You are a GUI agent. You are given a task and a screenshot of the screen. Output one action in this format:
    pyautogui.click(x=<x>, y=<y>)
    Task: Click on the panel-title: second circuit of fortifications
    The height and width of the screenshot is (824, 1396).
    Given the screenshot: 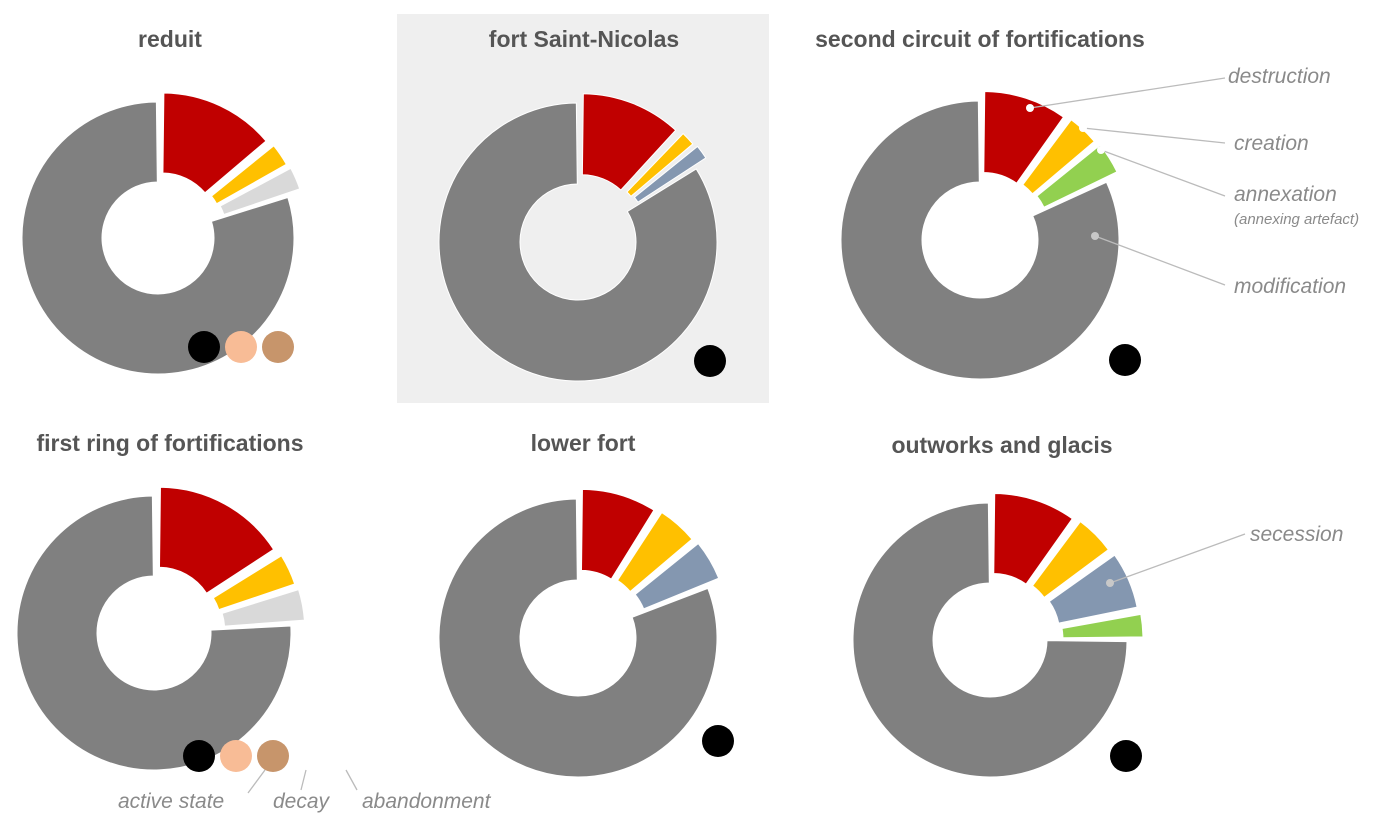 What is the action you would take?
    pyautogui.click(x=980, y=39)
    